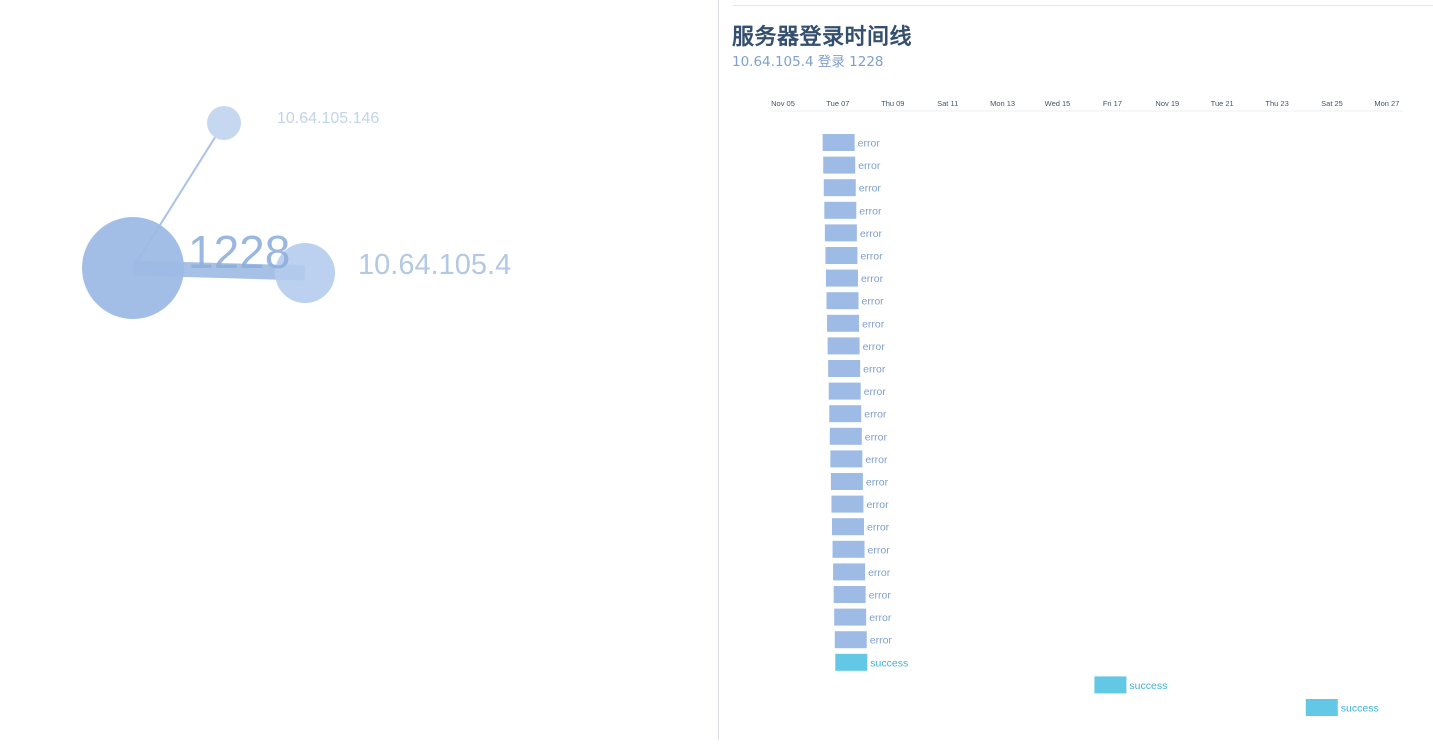 This screenshot has width=1433, height=744. Describe the element at coordinates (1058, 103) in the screenshot. I see `axis-tick-label: Wed 15` at that location.